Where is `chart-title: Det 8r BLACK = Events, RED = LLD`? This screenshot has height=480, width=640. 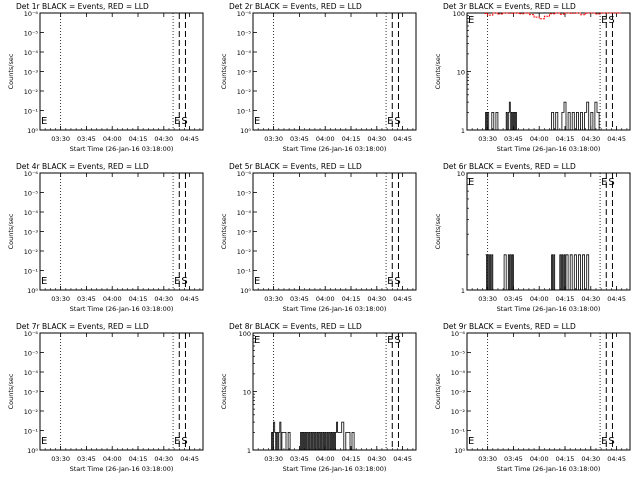 chart-title: Det 8r BLACK = Events, RED = LLD is located at coordinates (295, 326).